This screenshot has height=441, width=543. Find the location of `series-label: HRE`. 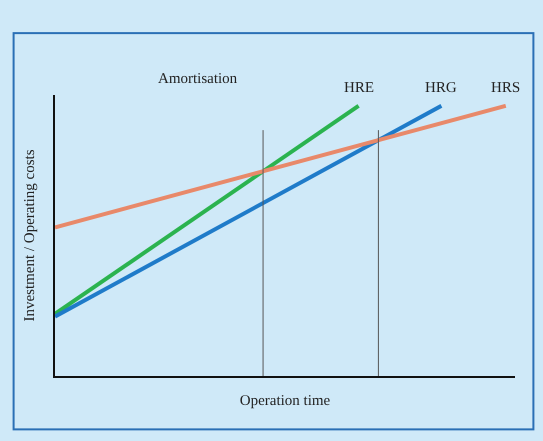

series-label: HRE is located at coordinates (359, 88).